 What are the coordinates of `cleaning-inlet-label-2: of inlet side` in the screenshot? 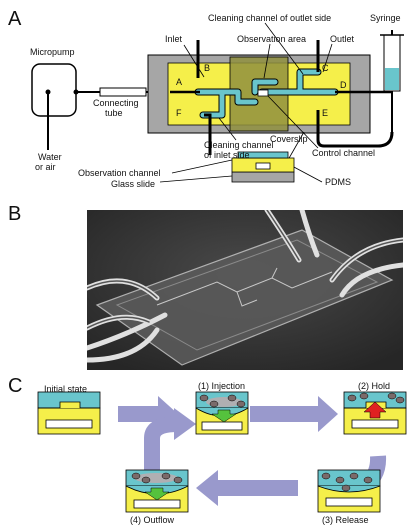 It's located at (227, 155).